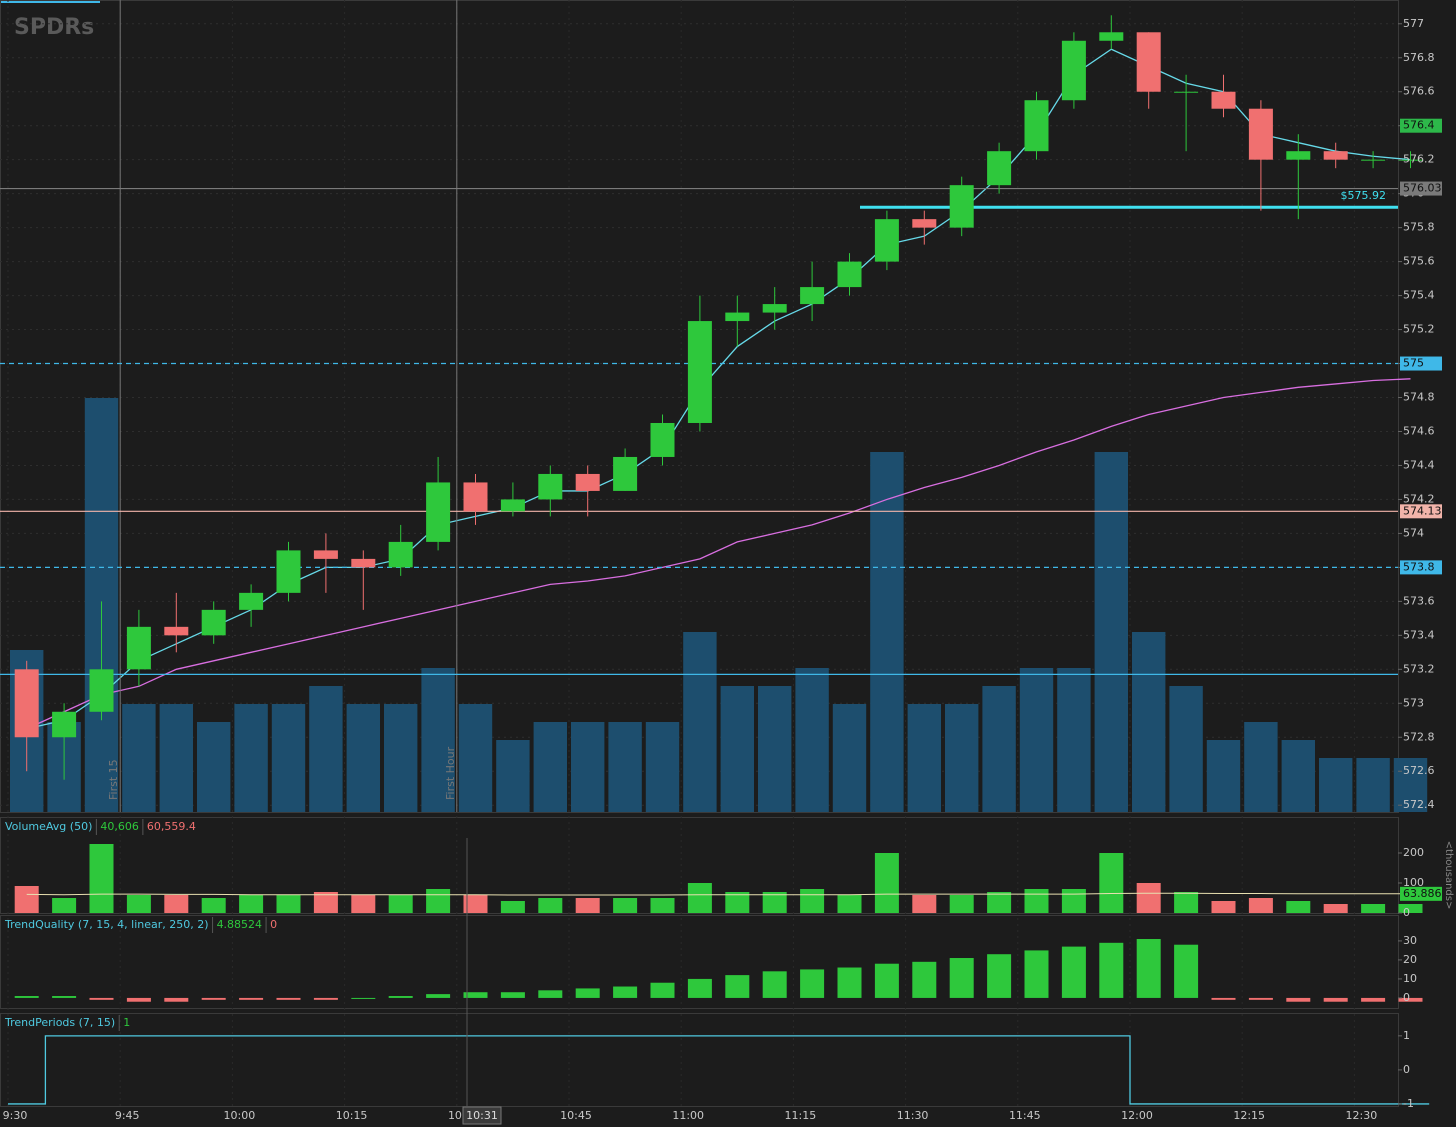 This screenshot has height=1127, width=1456. What do you see at coordinates (450, 773) in the screenshot?
I see `session-marker-label: First Hour` at bounding box center [450, 773].